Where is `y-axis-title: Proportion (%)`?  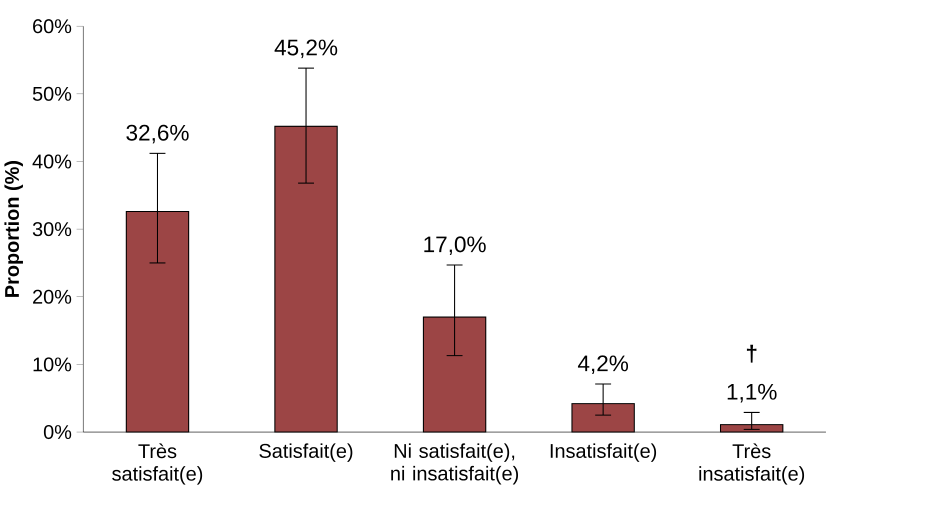
y-axis-title: Proportion (%) is located at coordinates (13, 228).